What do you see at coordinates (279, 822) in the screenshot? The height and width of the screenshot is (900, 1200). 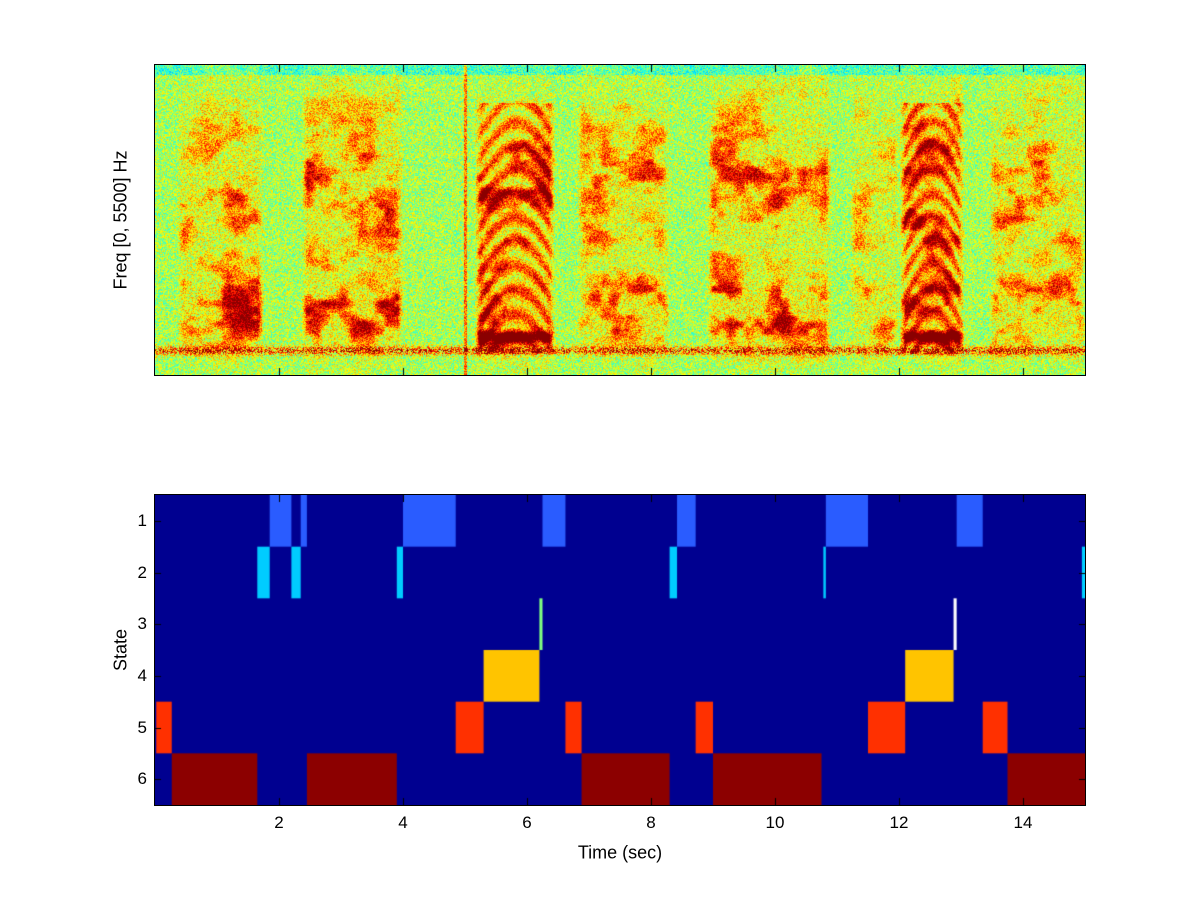 I see `x-tick-label: 2` at bounding box center [279, 822].